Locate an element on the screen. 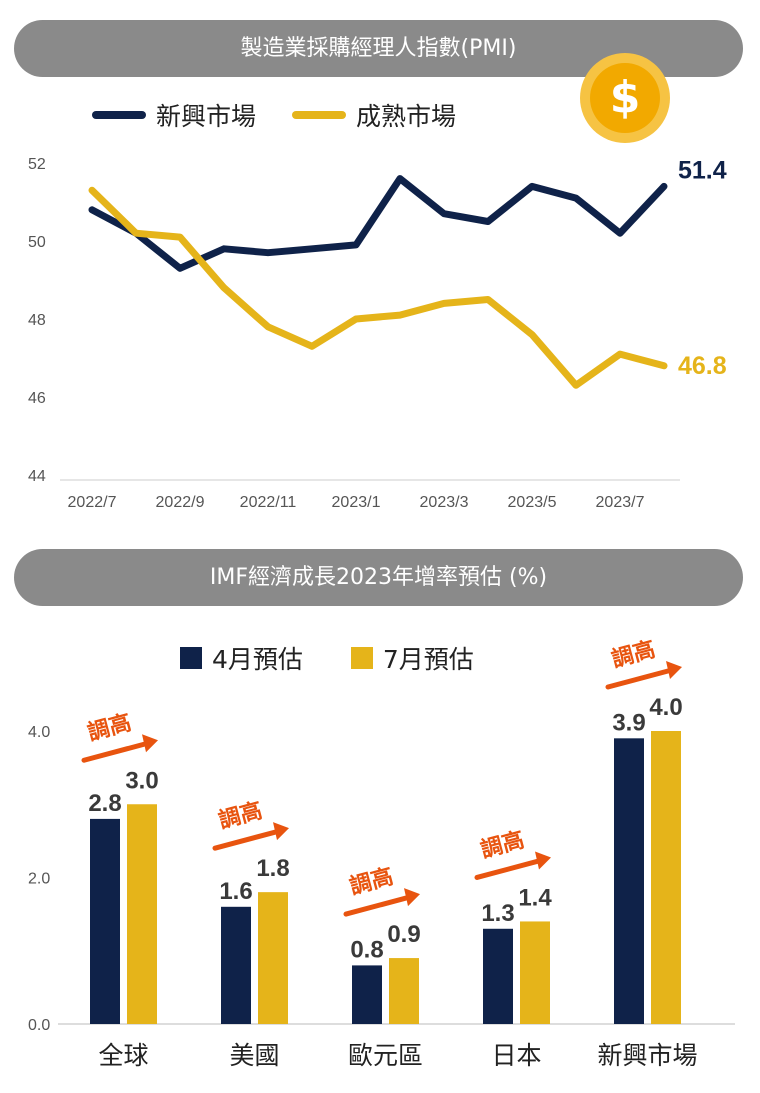 This screenshot has height=1093, width=760. pmi-x-tick: 2023/1 is located at coordinates (356, 502).